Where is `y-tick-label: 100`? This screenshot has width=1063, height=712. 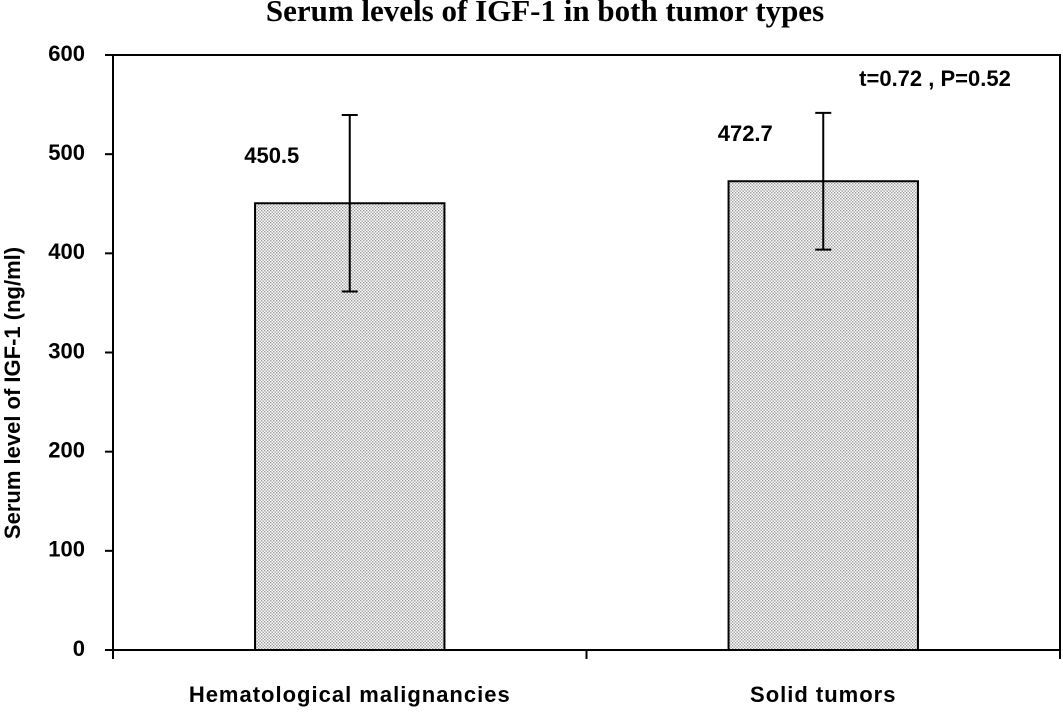 y-tick-label: 100 is located at coordinates (66, 549).